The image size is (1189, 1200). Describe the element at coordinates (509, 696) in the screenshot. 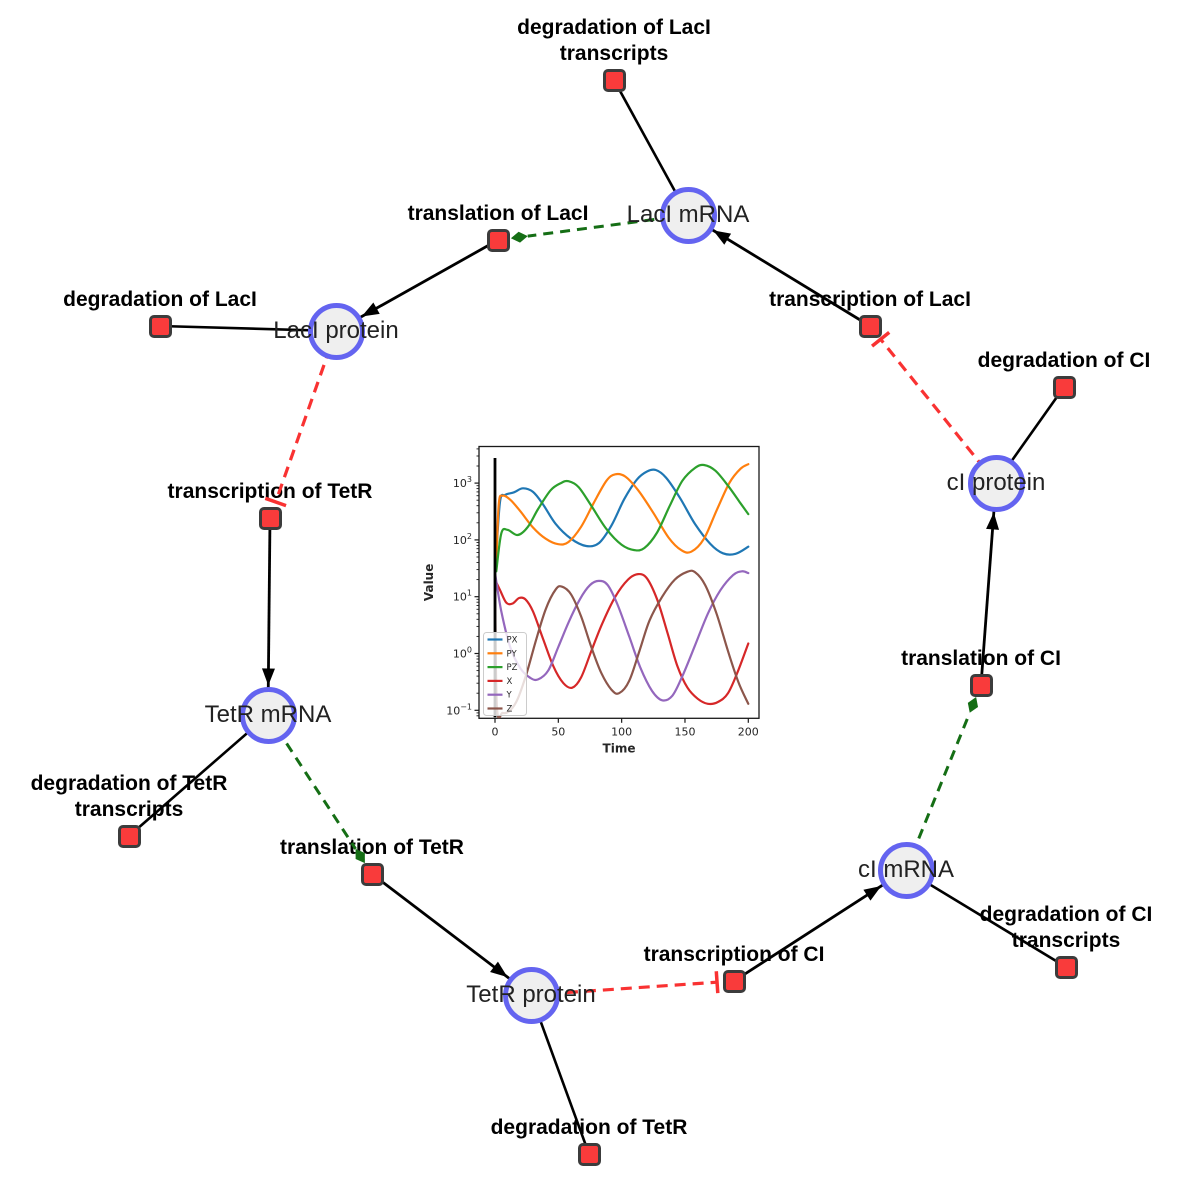

I see `legend-label-Y: Y` at that location.